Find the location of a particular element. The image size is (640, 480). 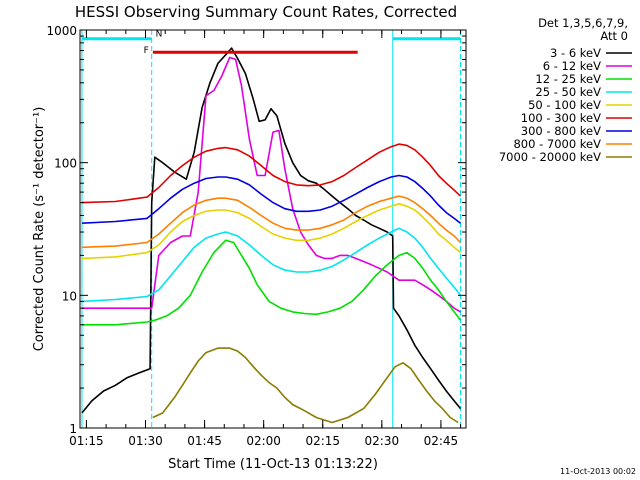

y-tick-label: 1000 is located at coordinates (61, 31).